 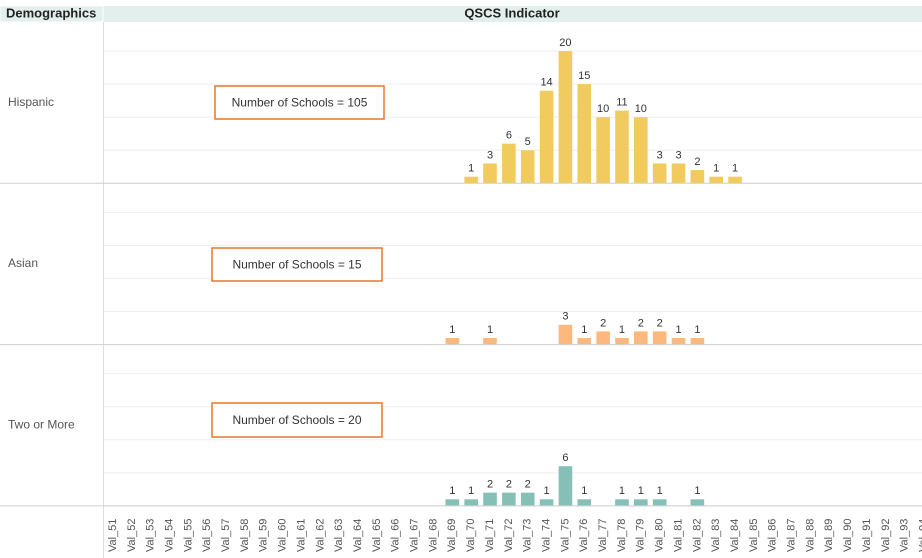 What do you see at coordinates (546, 83) in the screenshot?
I see `data-label: 14` at bounding box center [546, 83].